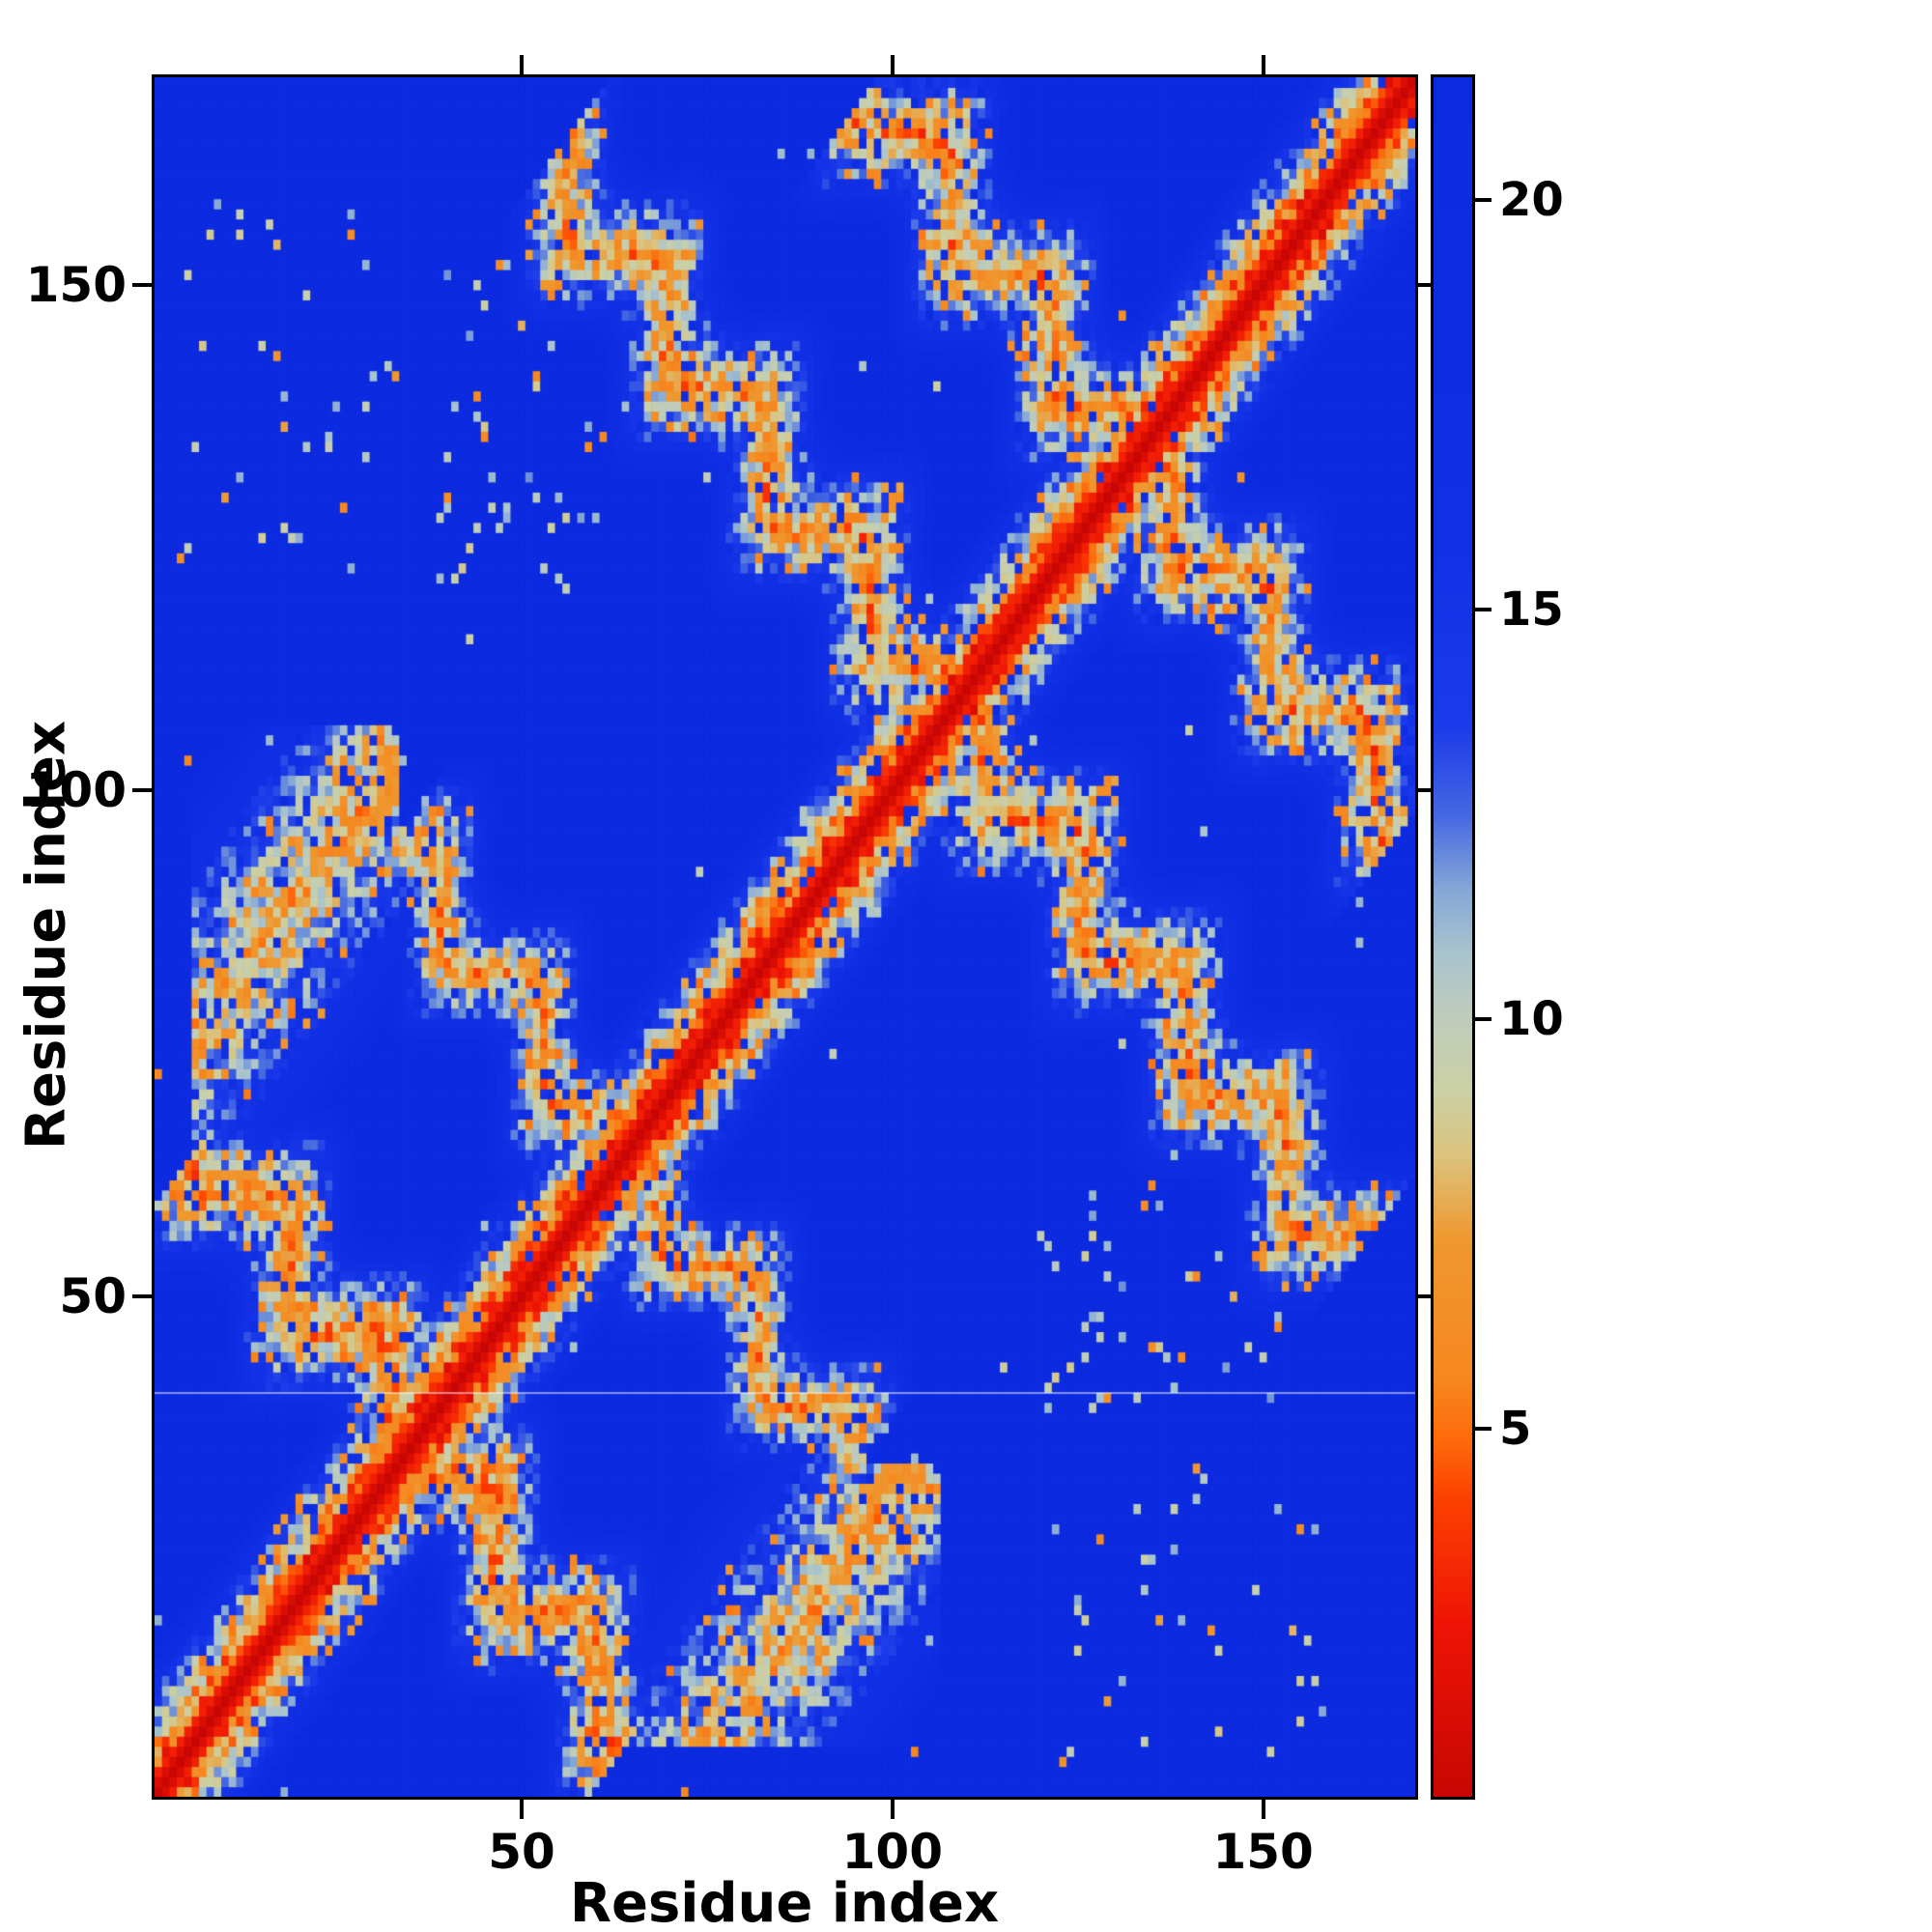 This screenshot has width=1932, height=1932. What do you see at coordinates (1263, 1852) in the screenshot?
I see `x-tick-label: 150` at bounding box center [1263, 1852].